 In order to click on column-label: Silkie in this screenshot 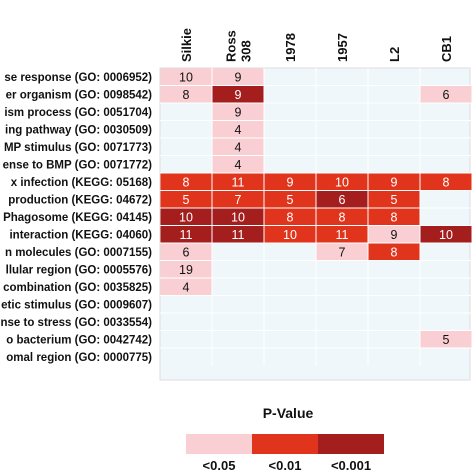, I will do `click(186, 45)`.